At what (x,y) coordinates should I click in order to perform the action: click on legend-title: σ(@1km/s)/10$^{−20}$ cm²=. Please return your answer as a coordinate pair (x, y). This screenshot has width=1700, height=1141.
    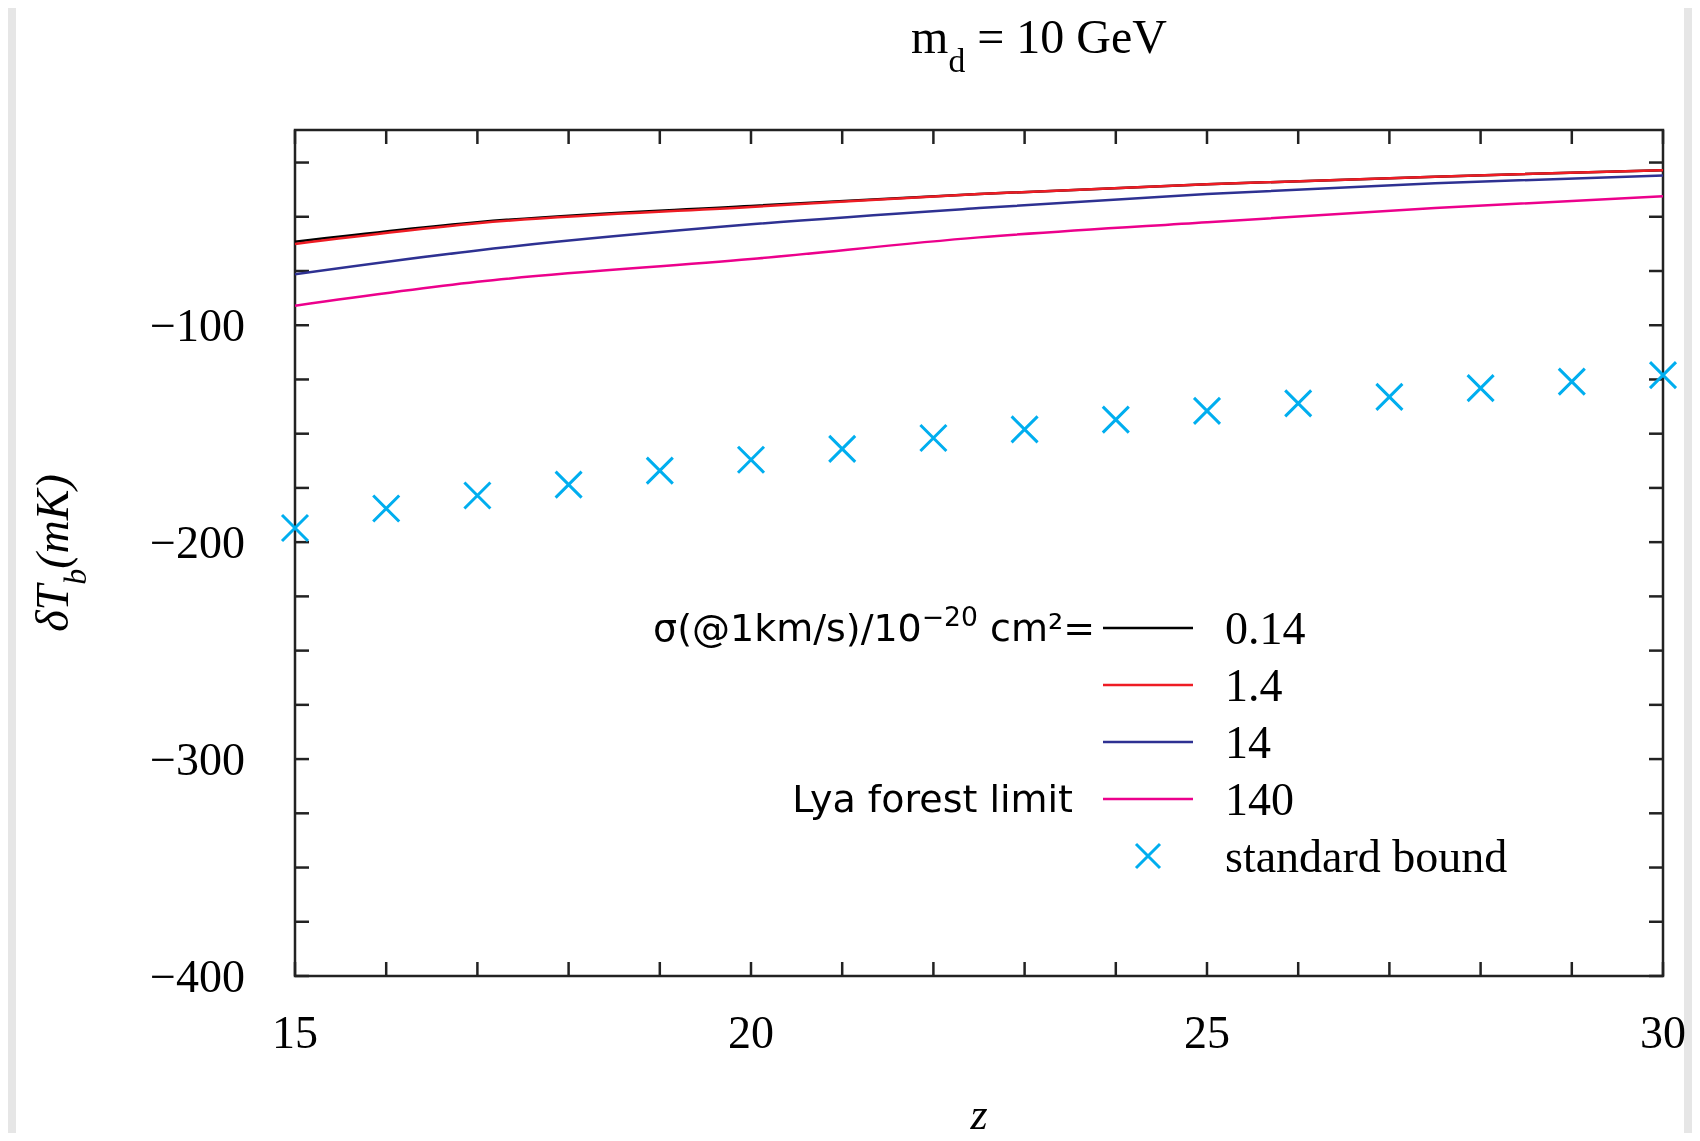
    Looking at the image, I should click on (874, 625).